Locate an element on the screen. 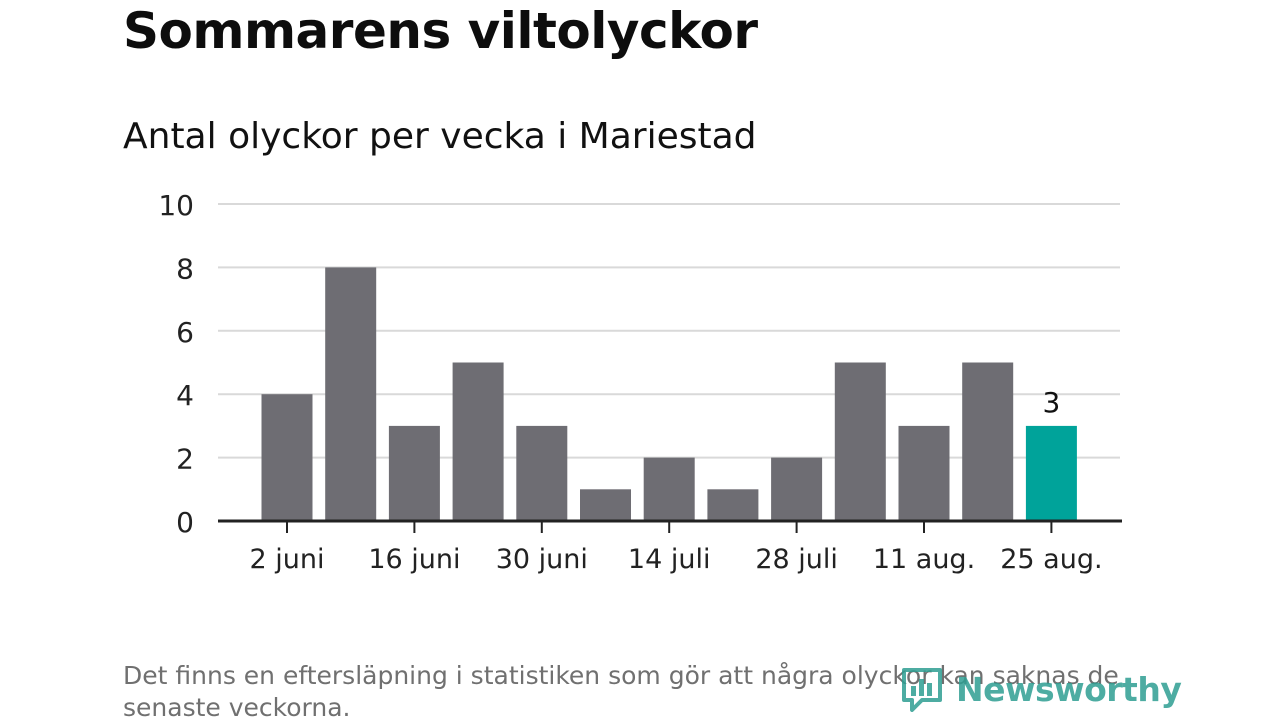 The height and width of the screenshot is (720, 1280). x-tick-label: 2 juni is located at coordinates (287, 559).